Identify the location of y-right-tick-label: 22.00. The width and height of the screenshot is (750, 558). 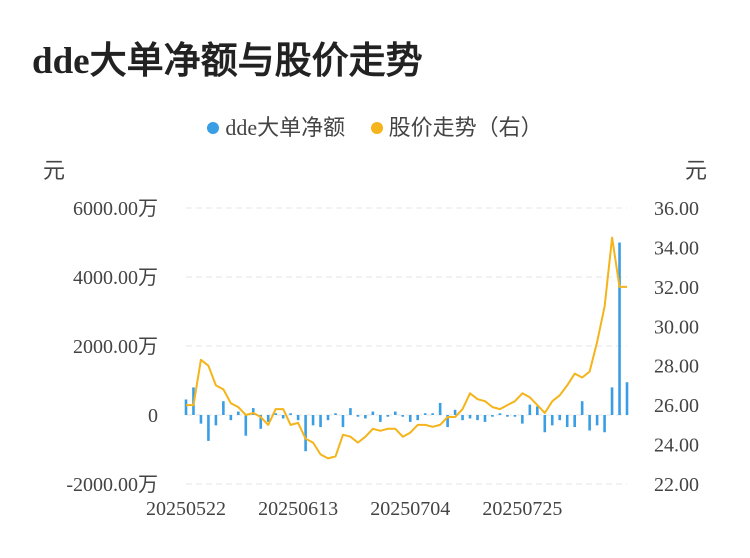
(676, 485).